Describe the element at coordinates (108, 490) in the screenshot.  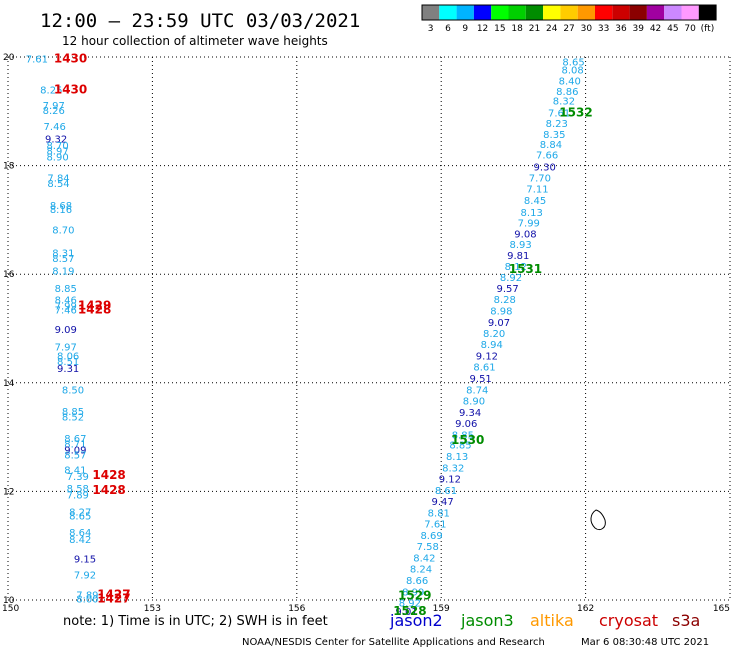
I see `pass-time-label: 1428` at that location.